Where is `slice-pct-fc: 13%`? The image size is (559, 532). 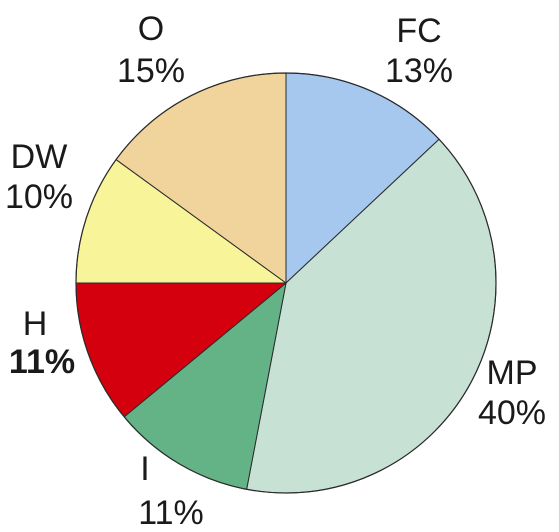
slice-pct-fc: 13% is located at coordinates (419, 71).